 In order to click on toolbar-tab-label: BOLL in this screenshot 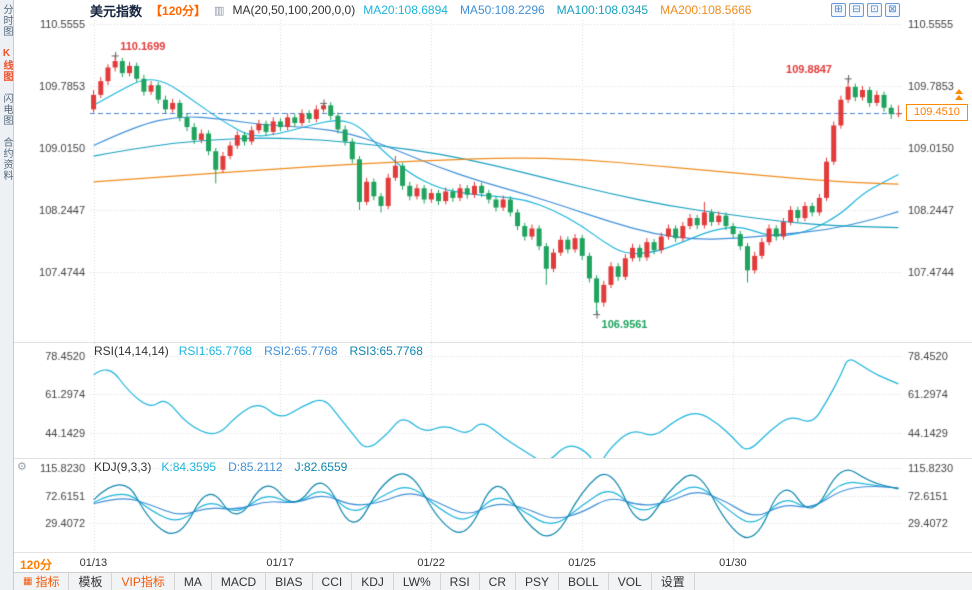, I will do `click(583, 581)`.